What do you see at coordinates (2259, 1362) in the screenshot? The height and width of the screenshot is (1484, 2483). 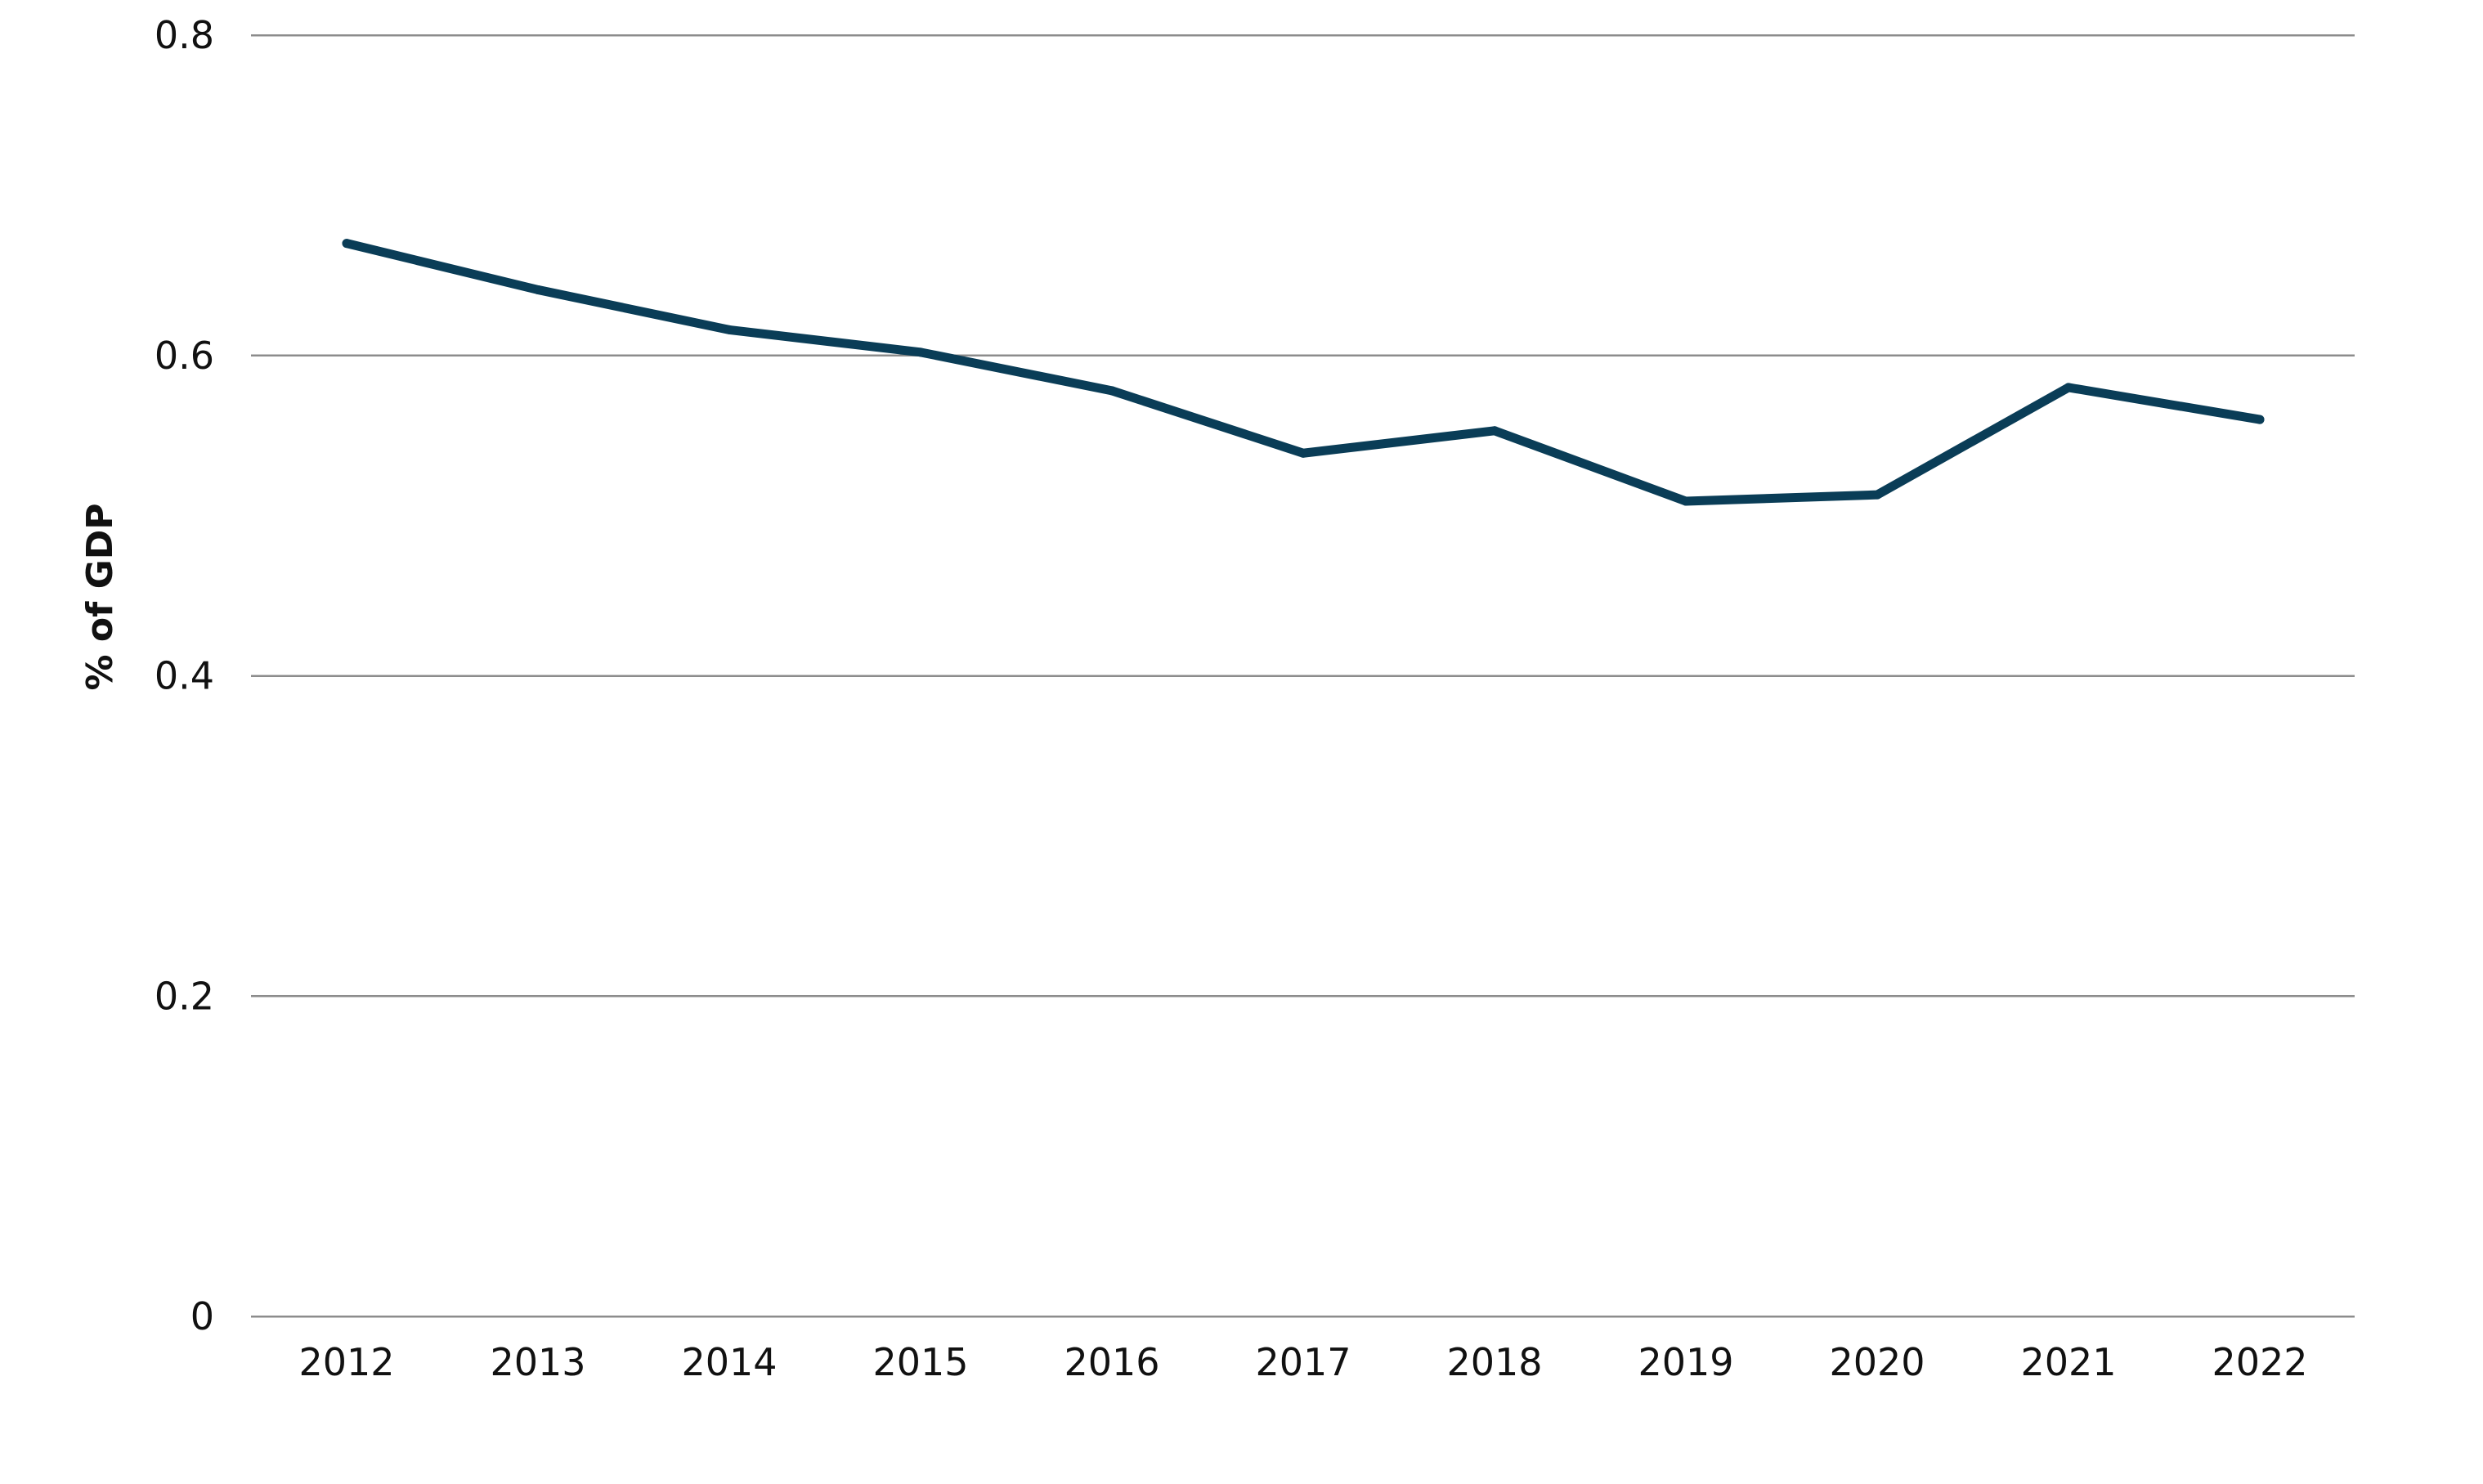 I see `x-tick-label: 2022` at bounding box center [2259, 1362].